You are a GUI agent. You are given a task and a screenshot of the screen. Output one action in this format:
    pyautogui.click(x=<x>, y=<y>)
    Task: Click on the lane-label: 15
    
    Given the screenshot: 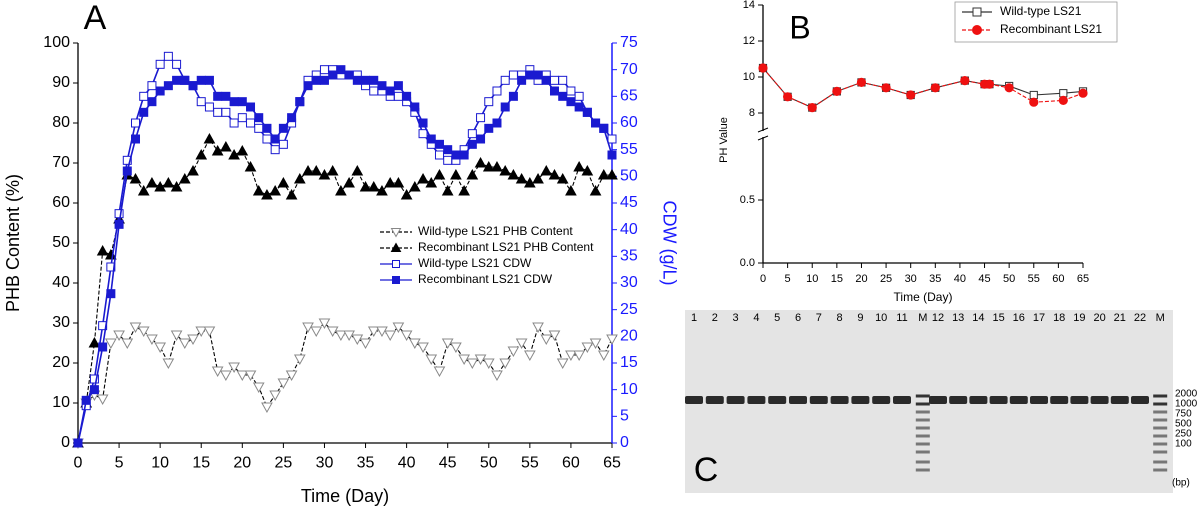 What is the action you would take?
    pyautogui.click(x=998, y=318)
    